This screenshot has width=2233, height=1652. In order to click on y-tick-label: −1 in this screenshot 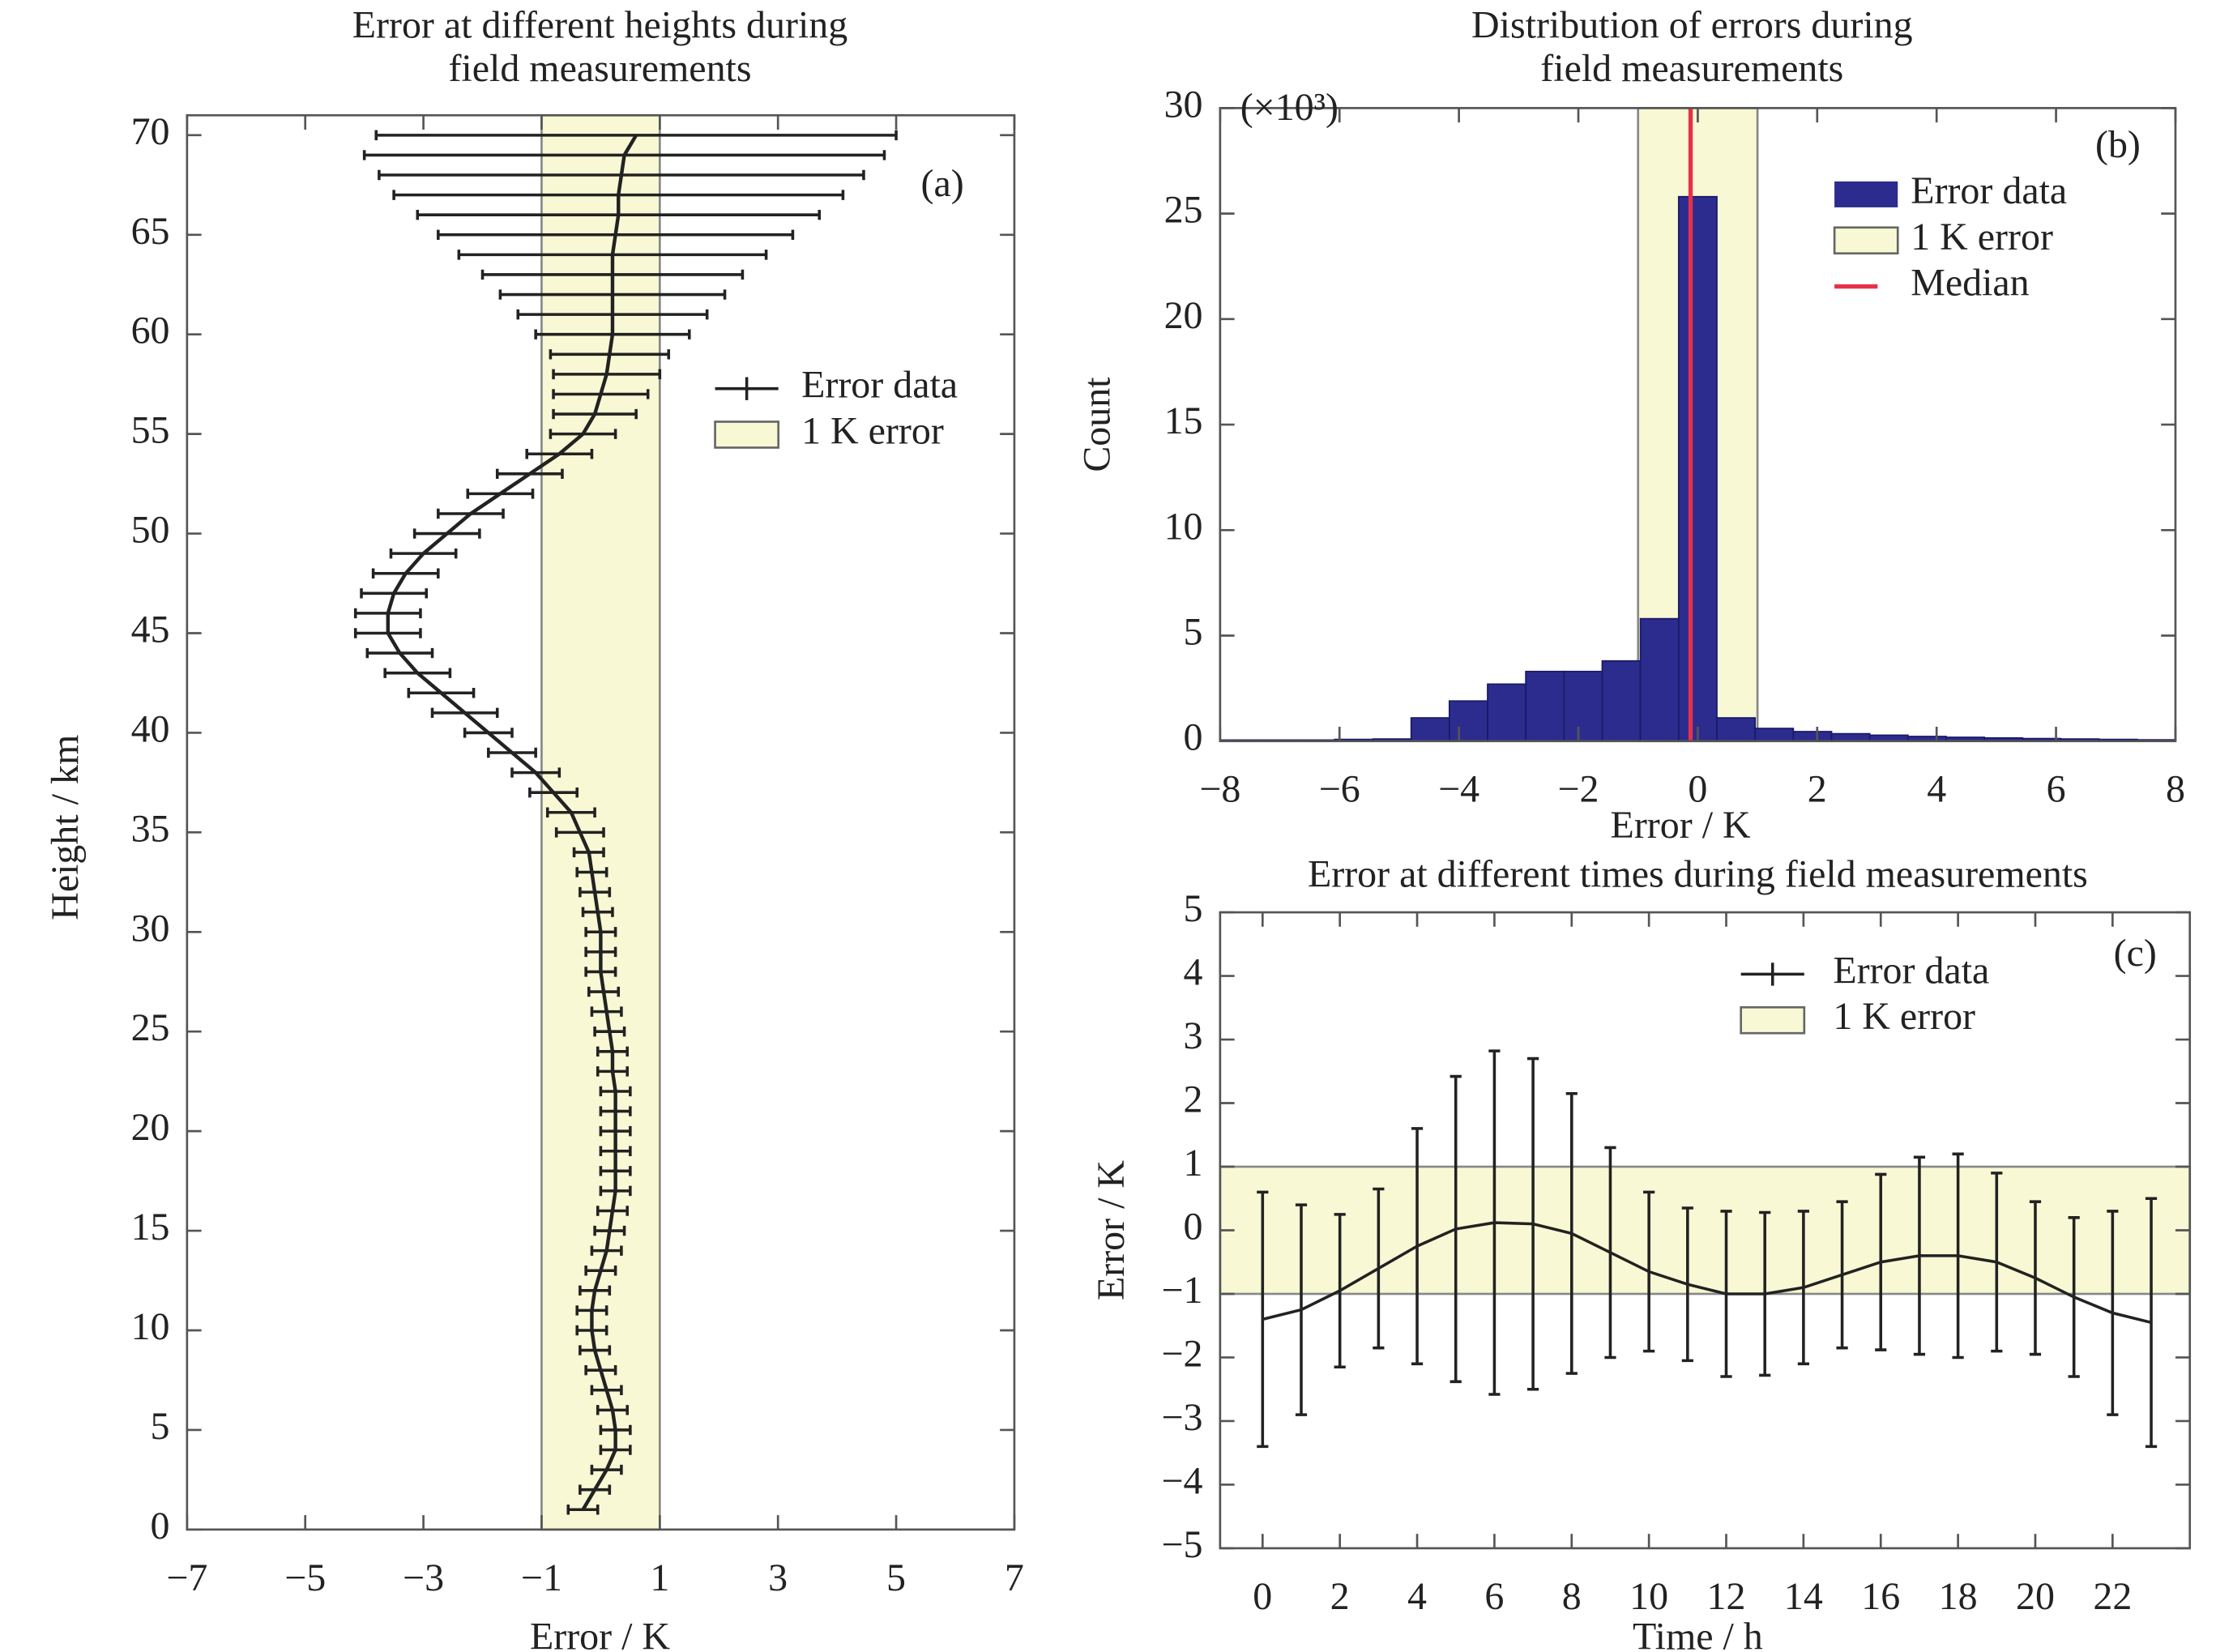, I will do `click(1182, 1290)`.